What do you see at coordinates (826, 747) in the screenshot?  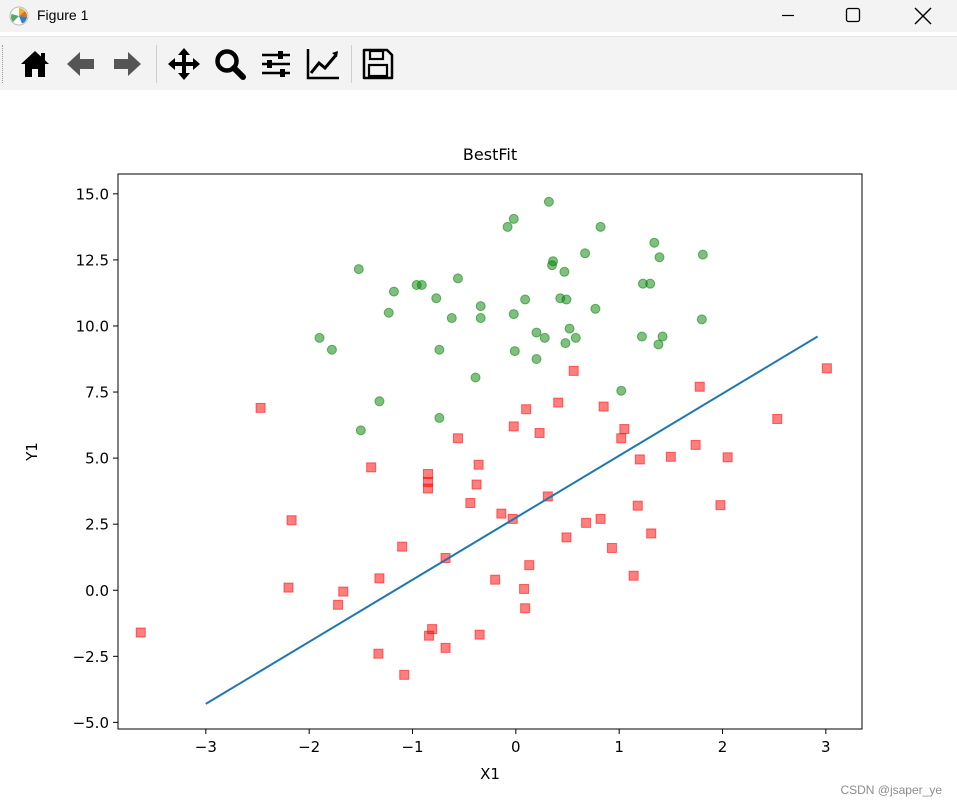 I see `x-tick-label: 3` at bounding box center [826, 747].